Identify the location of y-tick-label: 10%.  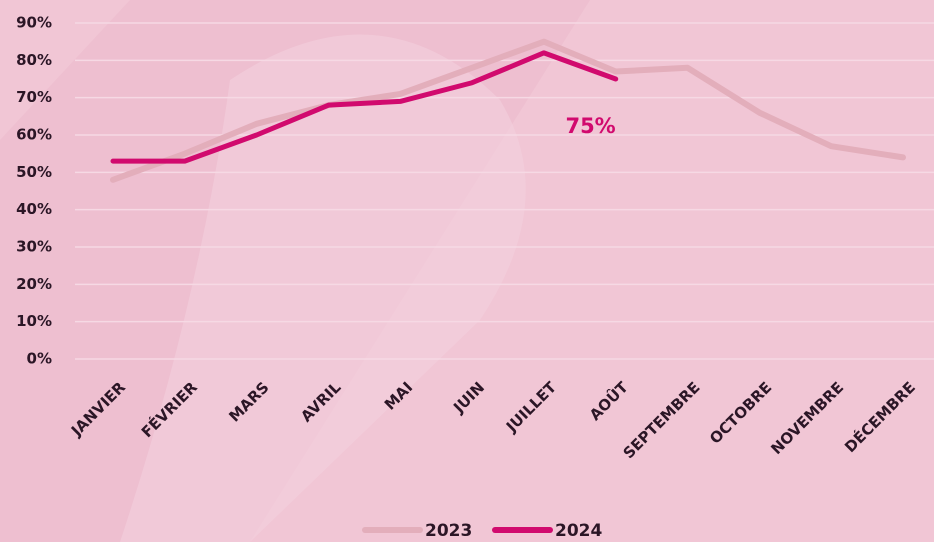
(34, 321).